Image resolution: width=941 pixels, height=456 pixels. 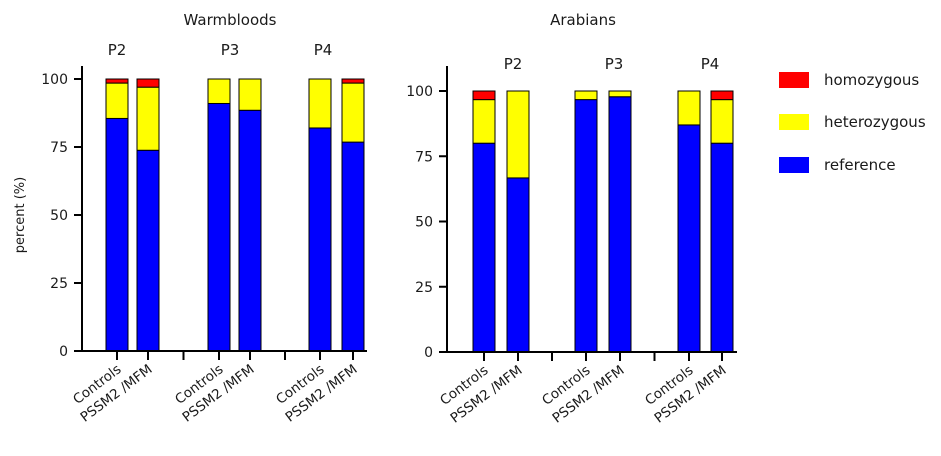 What do you see at coordinates (419, 92) in the screenshot?
I see `panel-2-y-tick-label: 100` at bounding box center [419, 92].